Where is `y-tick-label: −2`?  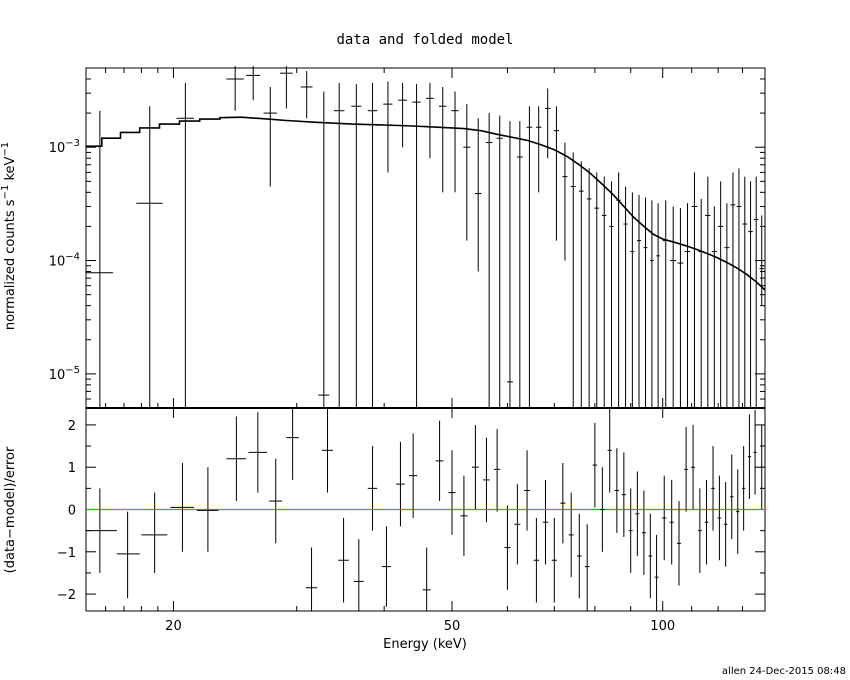 y-tick-label: −2 is located at coordinates (66, 595).